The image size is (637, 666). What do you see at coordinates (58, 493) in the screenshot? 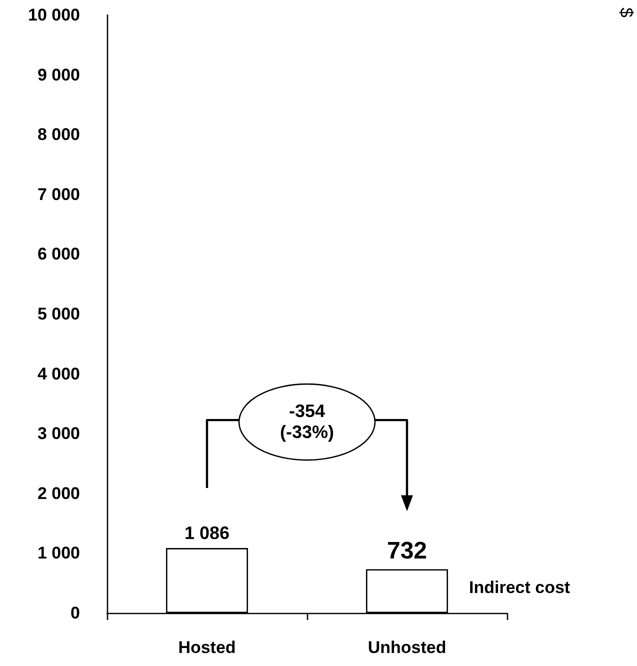
I see `y-tick-label: 2 000` at bounding box center [58, 493].